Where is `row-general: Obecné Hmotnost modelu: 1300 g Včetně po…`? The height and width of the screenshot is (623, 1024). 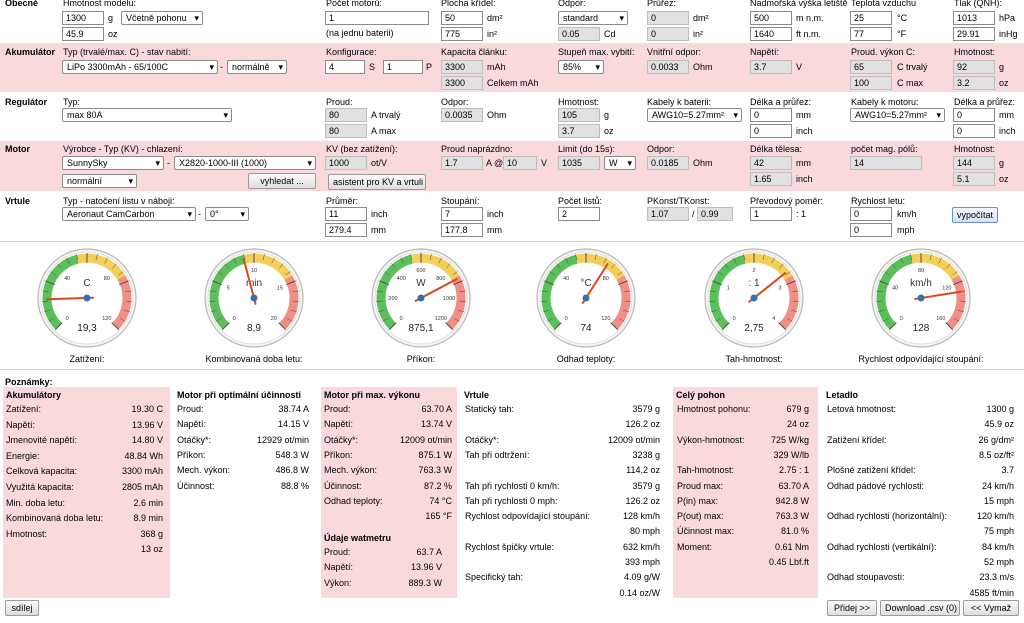 row-general: Obecné Hmotnost modelu: 1300 g Včetně po… is located at coordinates (512, 21).